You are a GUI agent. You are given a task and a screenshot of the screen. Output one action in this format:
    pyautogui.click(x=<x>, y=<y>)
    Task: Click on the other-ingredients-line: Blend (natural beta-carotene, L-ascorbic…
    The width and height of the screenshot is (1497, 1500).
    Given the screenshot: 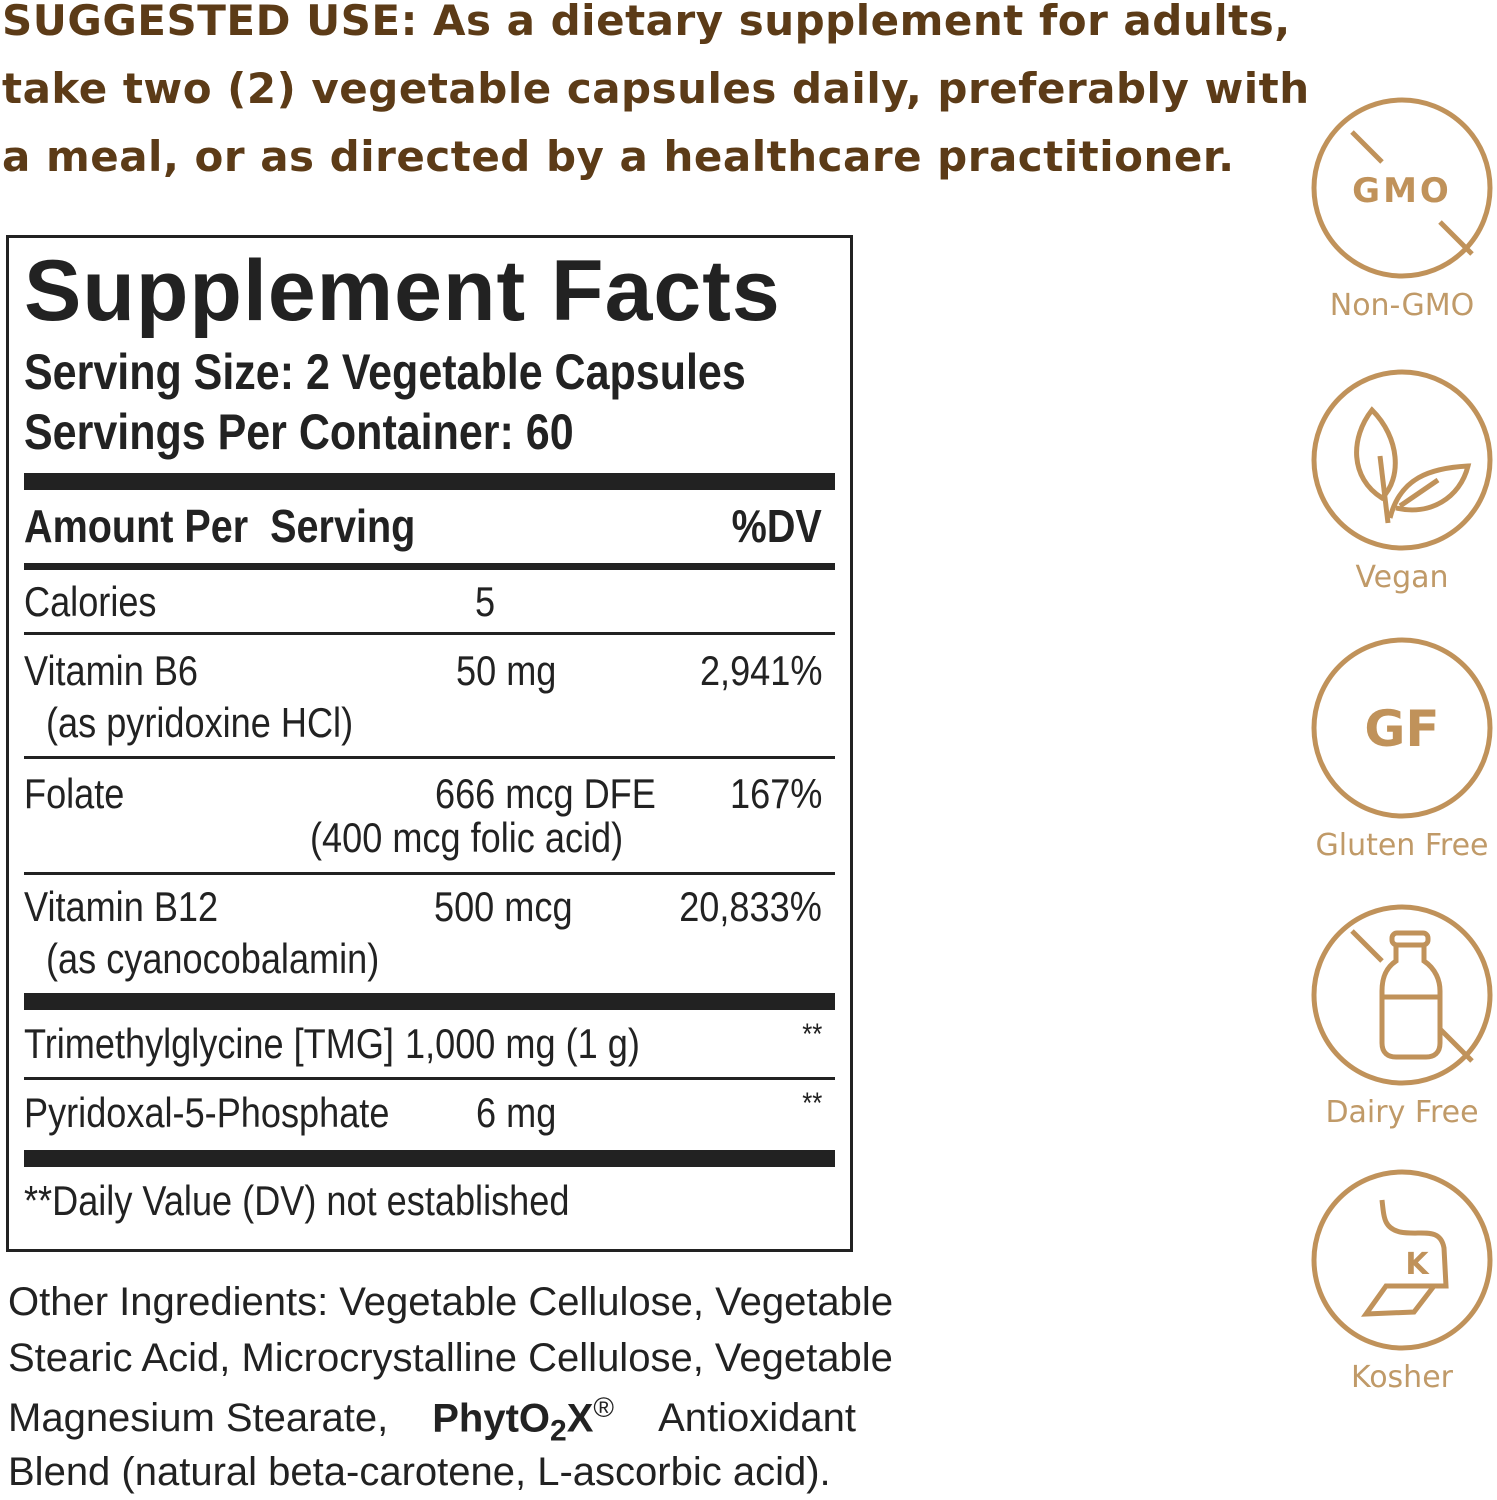 What is the action you would take?
    pyautogui.click(x=419, y=1472)
    